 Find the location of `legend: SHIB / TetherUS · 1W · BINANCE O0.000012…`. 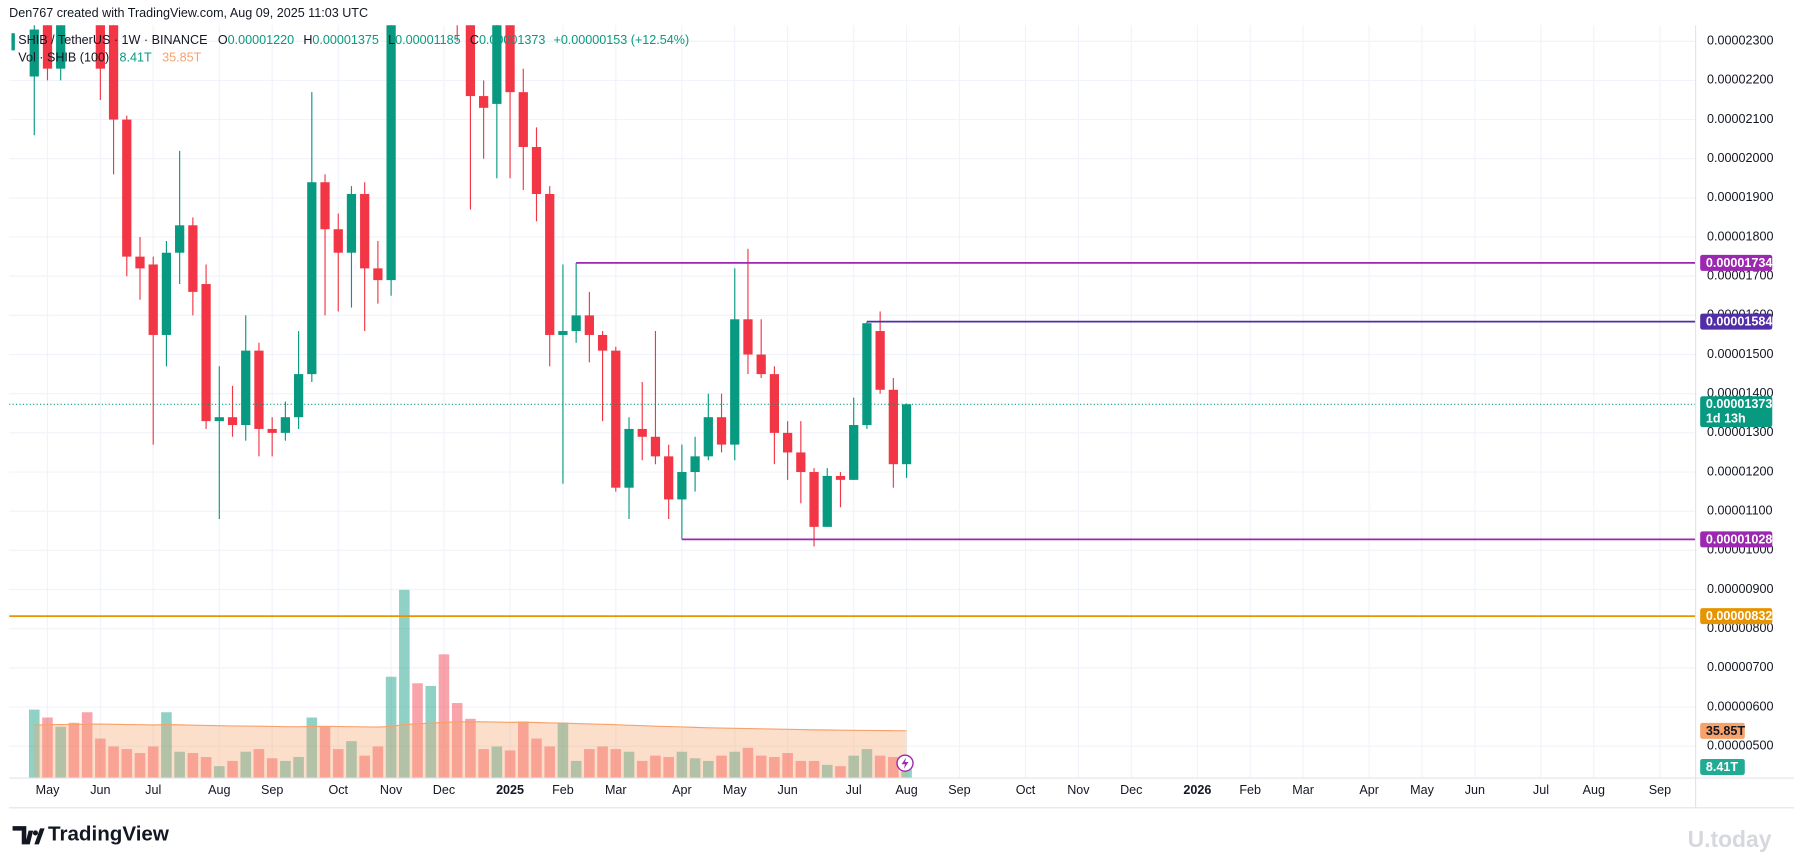

legend: SHIB / TetherUS · 1W · BINANCE O0.000012… is located at coordinates (350, 49).